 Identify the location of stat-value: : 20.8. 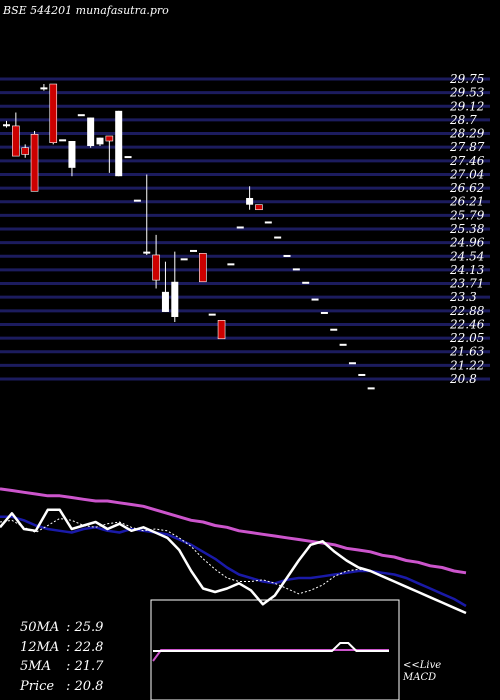
(85, 686).